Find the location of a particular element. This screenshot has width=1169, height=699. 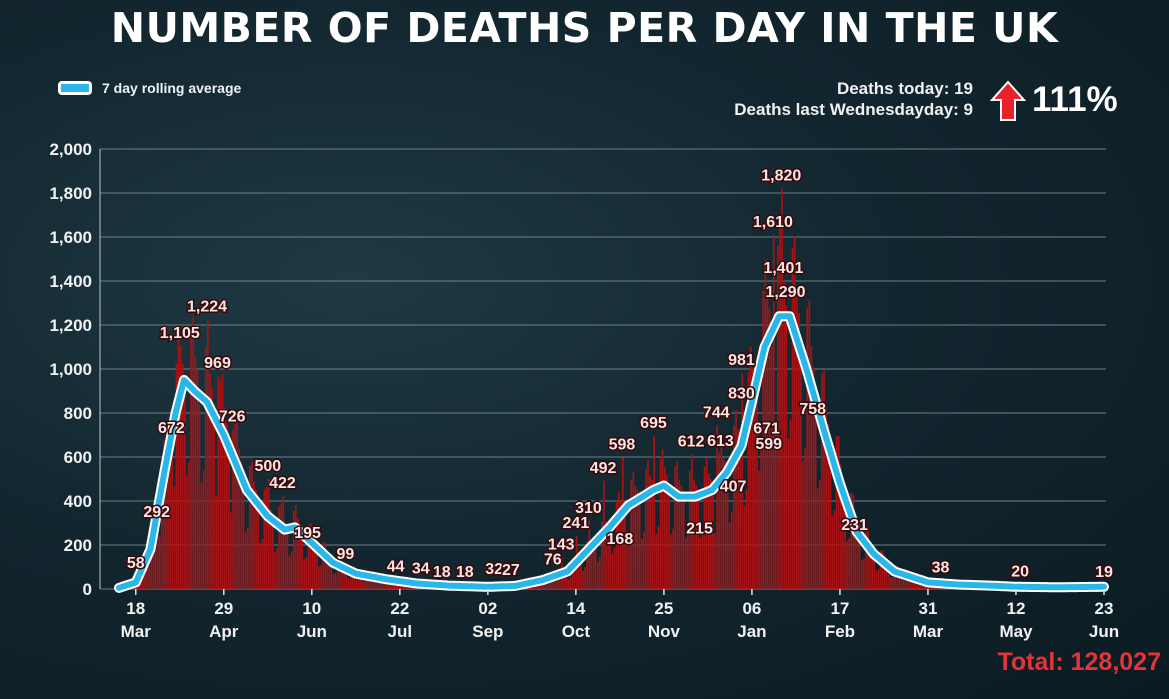

data-label: 44 is located at coordinates (396, 566).